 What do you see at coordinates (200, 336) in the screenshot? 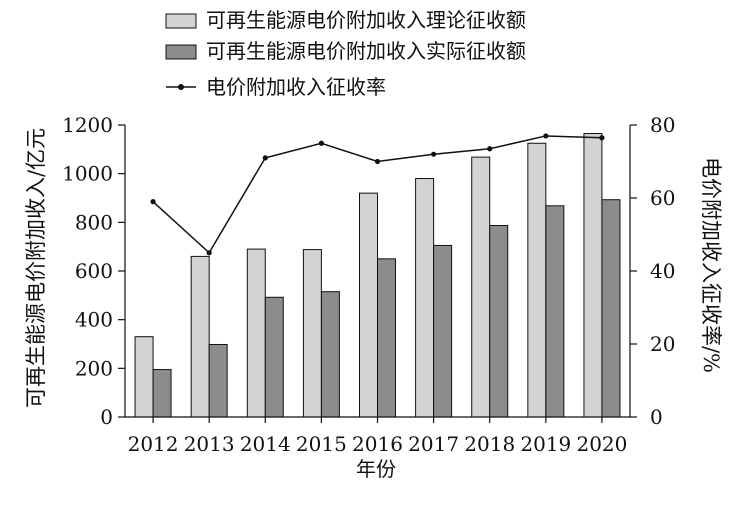
I see `bar-theoretical-2013` at bounding box center [200, 336].